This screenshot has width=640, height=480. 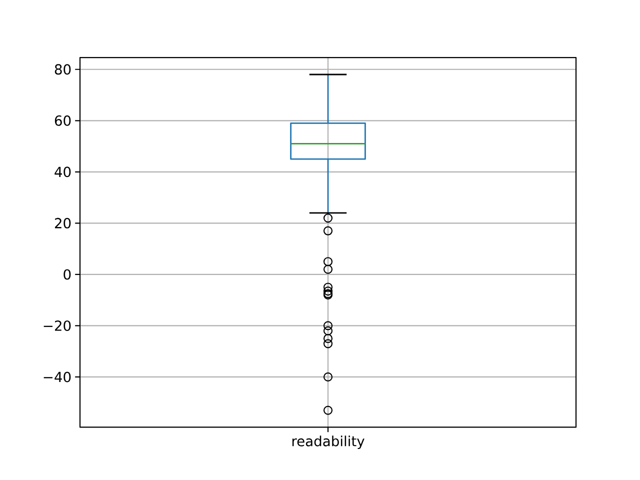 I want to click on y-tick-label: 80, so click(x=62, y=69).